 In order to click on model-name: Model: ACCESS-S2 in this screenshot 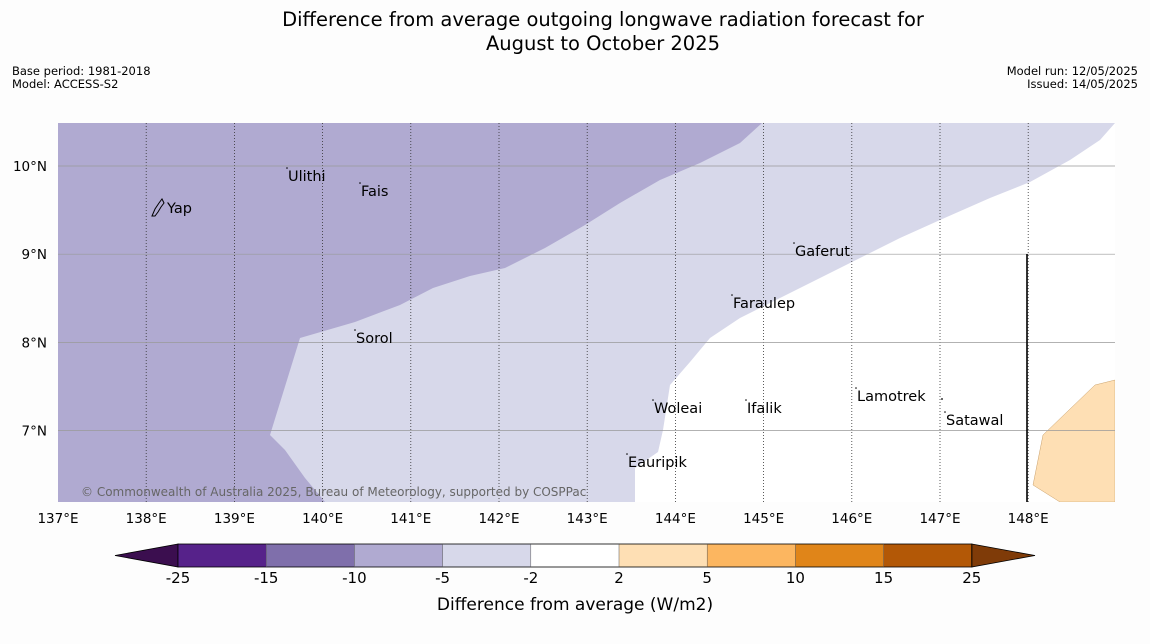, I will do `click(65, 84)`.